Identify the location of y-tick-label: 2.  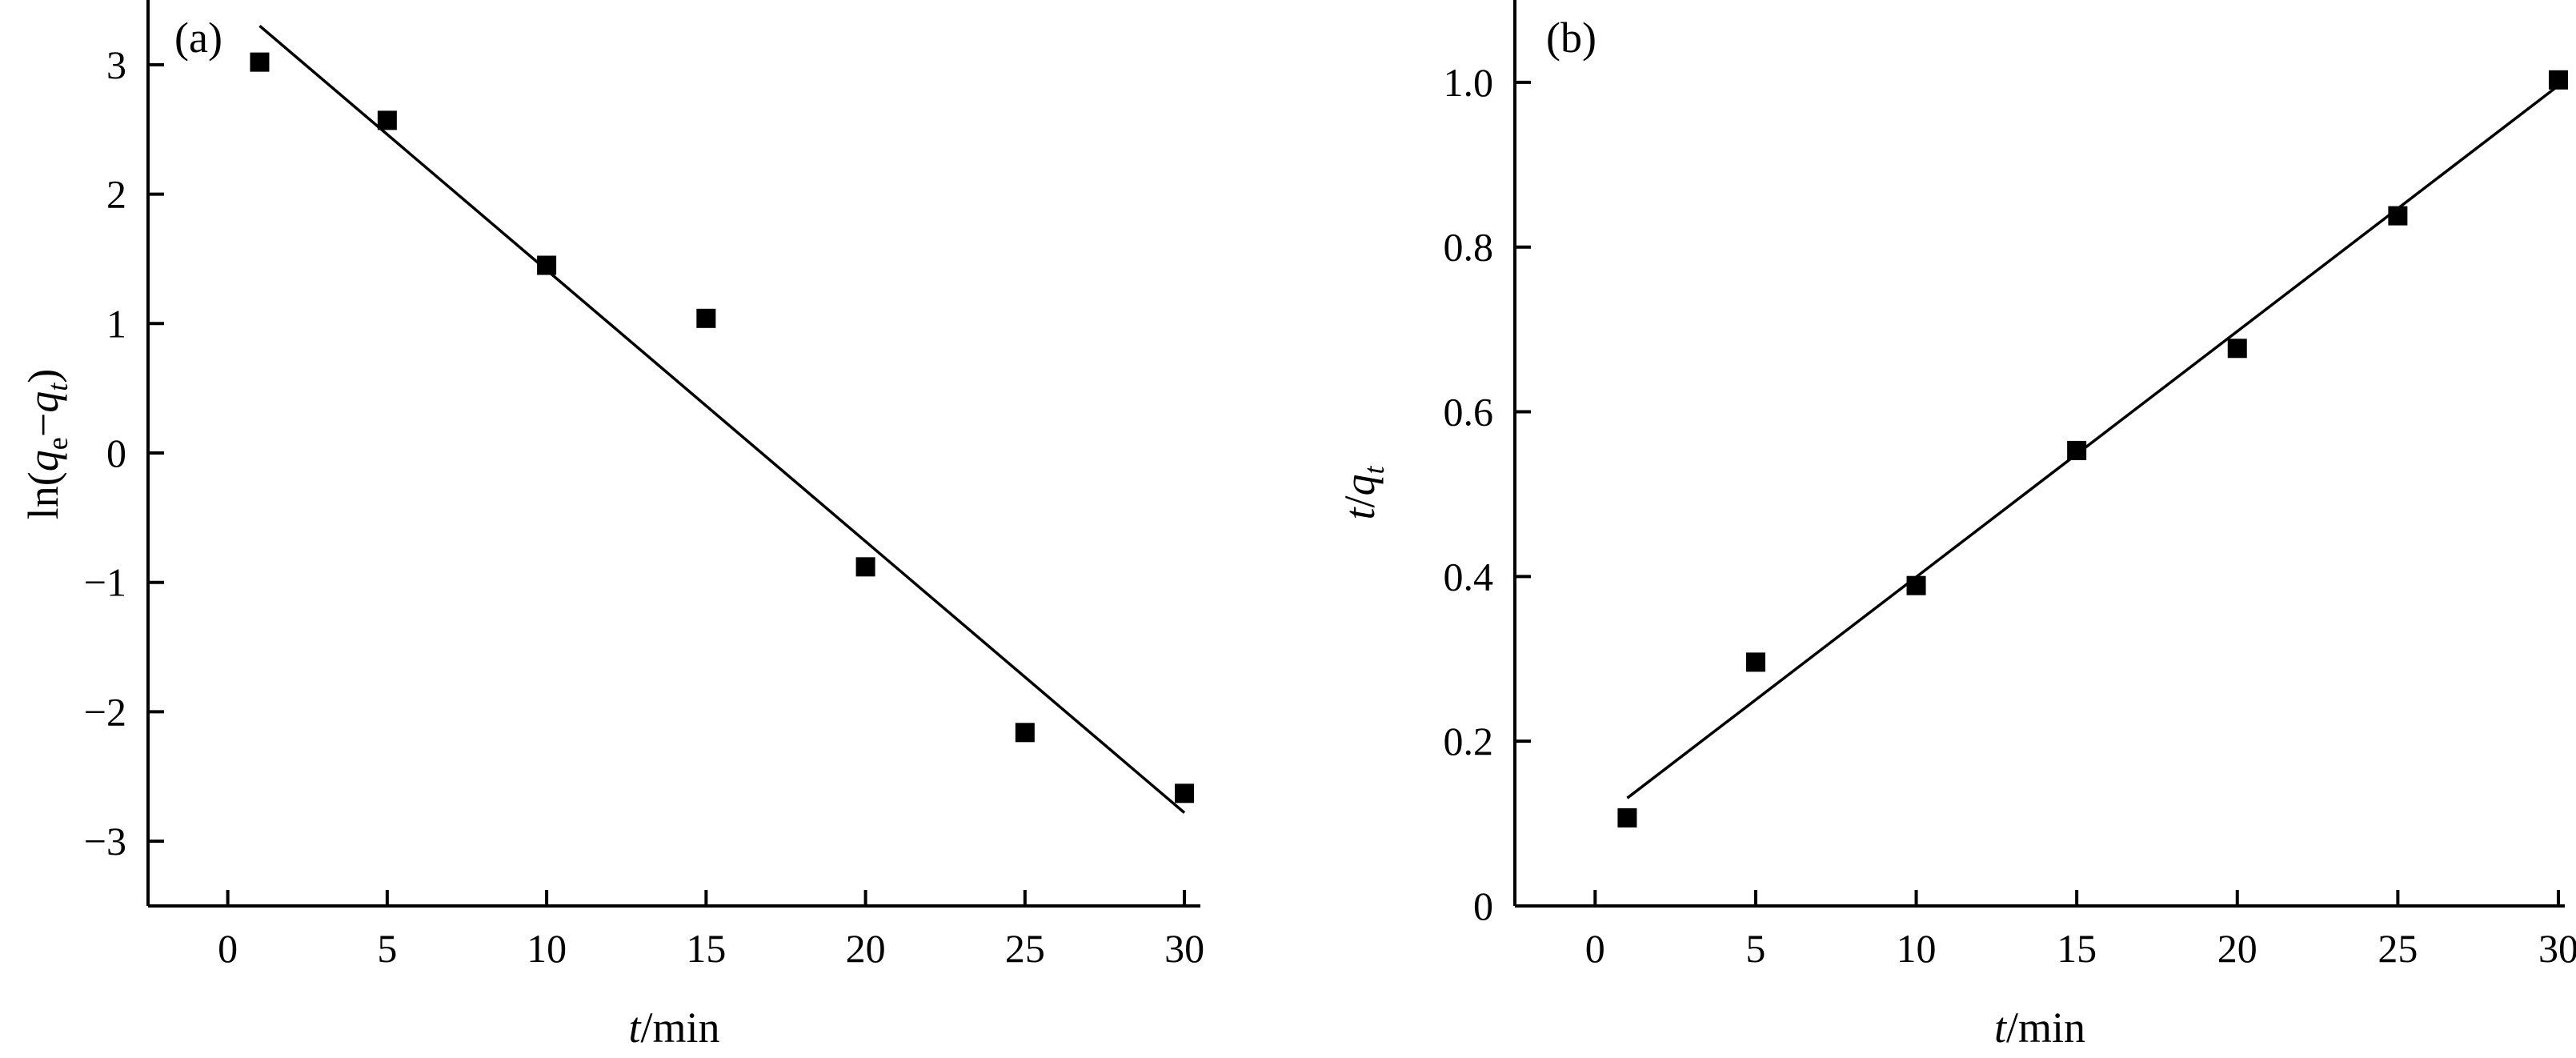
(116, 194).